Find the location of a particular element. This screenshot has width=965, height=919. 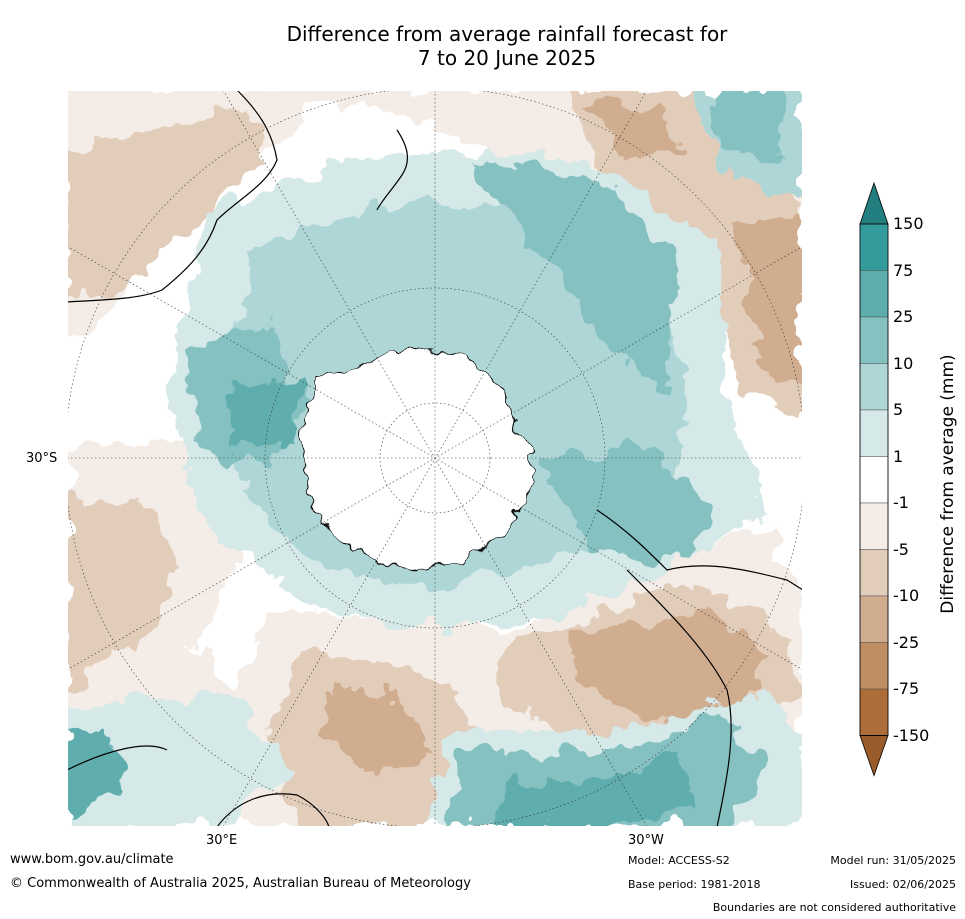

latitude-label: 30°S is located at coordinates (42, 458).